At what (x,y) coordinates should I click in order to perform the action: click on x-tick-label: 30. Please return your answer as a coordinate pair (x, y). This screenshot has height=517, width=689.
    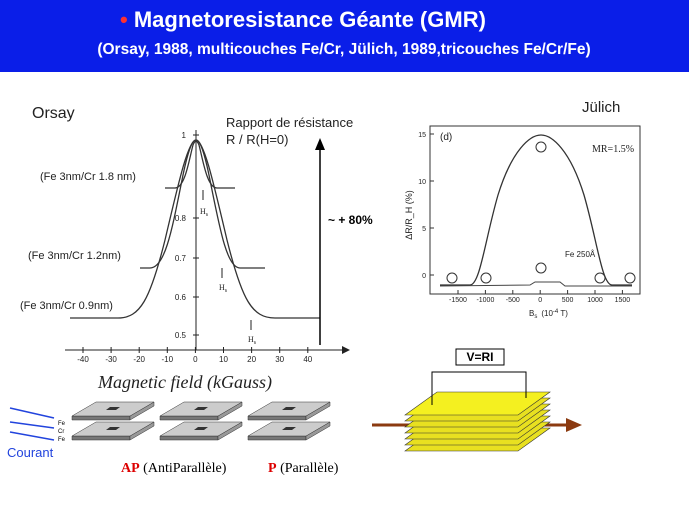
    Looking at the image, I should click on (279, 359).